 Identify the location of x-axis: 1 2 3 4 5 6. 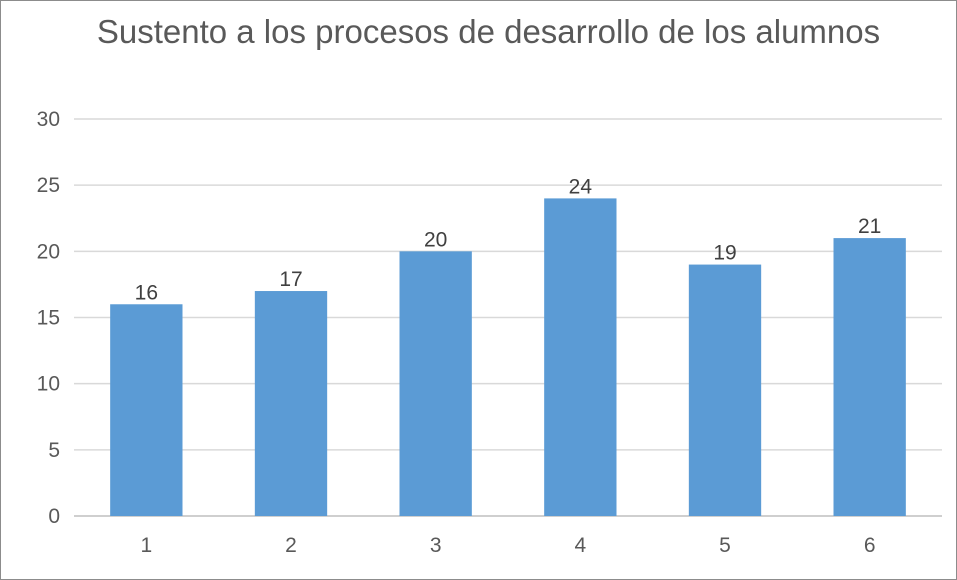
(507, 545).